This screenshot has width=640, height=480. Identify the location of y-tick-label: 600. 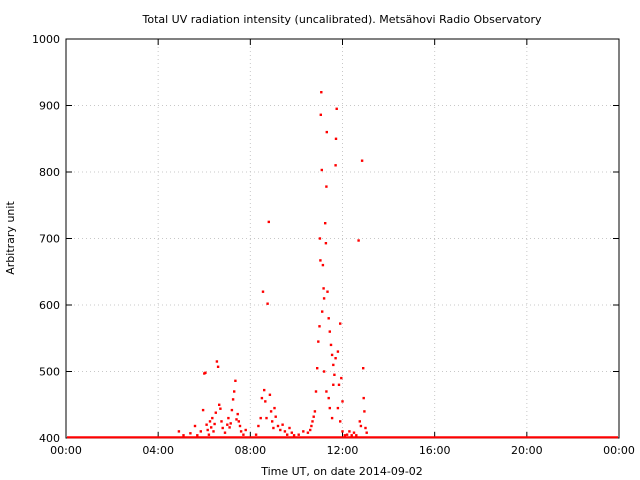
(49, 305).